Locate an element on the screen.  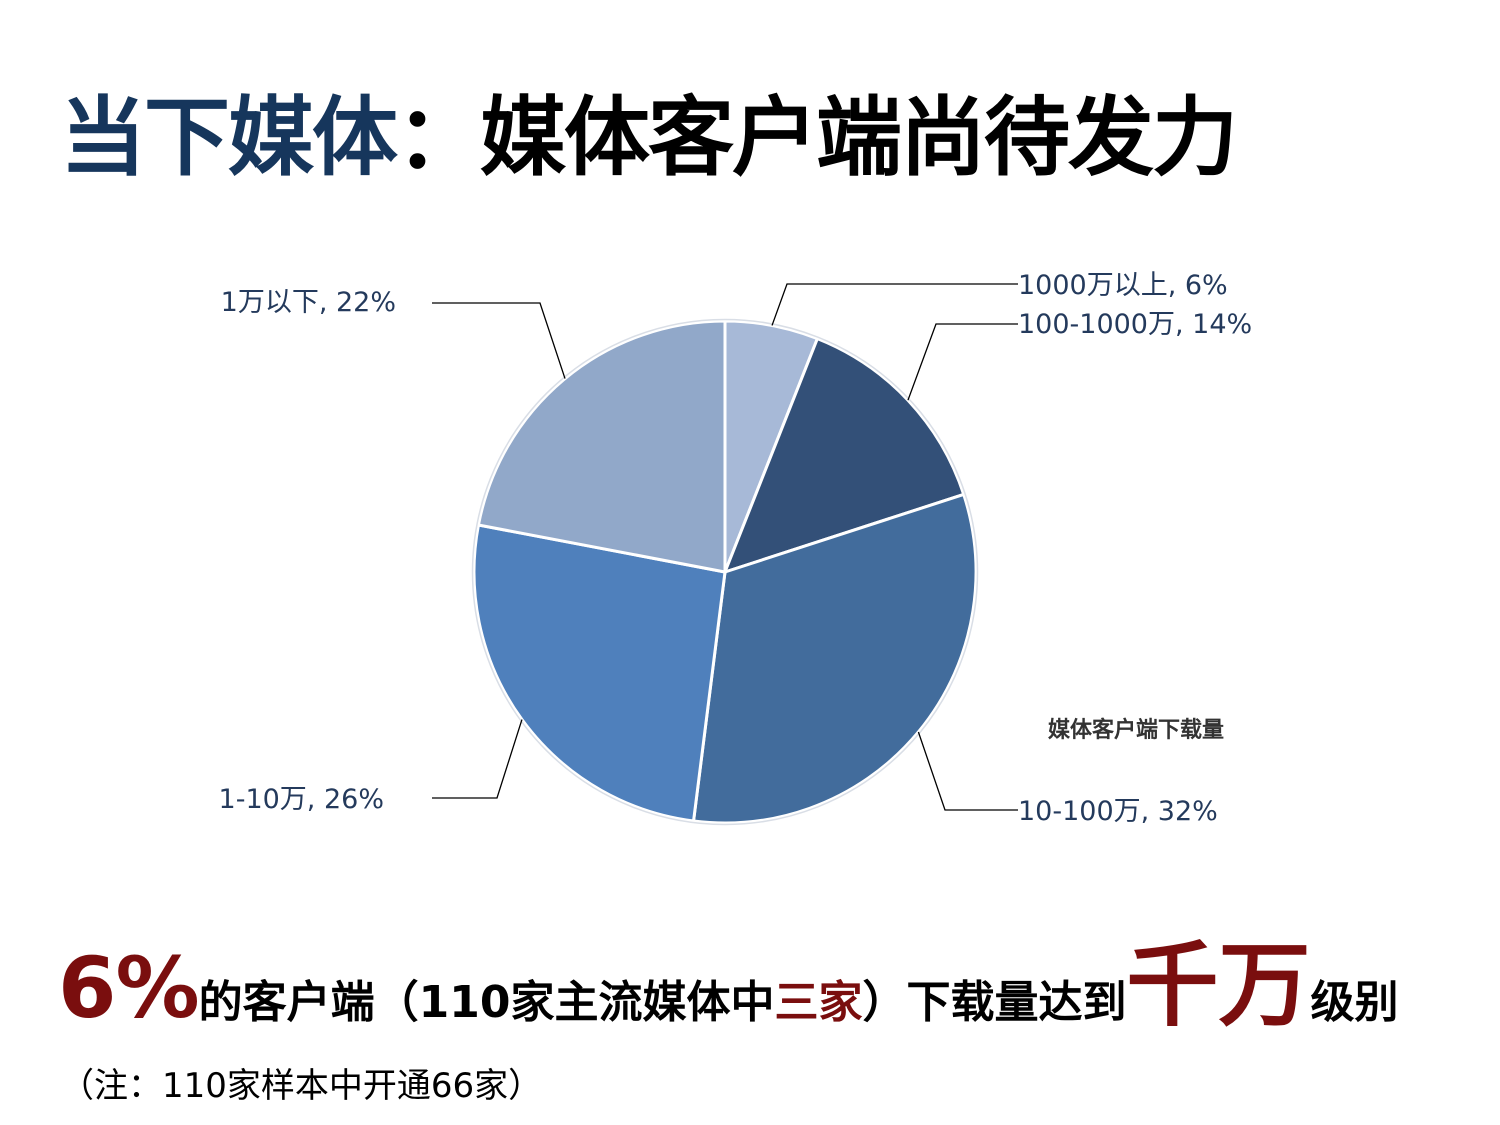
headline: 6%的客户端（110家主流媒体中三家）下载量达到千万级别 is located at coordinates (728, 986).